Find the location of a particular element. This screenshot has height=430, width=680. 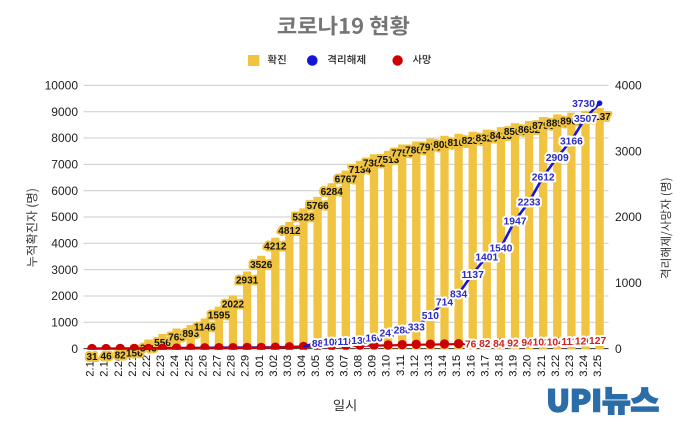

svg-text: 3.11 is located at coordinates (401, 365).